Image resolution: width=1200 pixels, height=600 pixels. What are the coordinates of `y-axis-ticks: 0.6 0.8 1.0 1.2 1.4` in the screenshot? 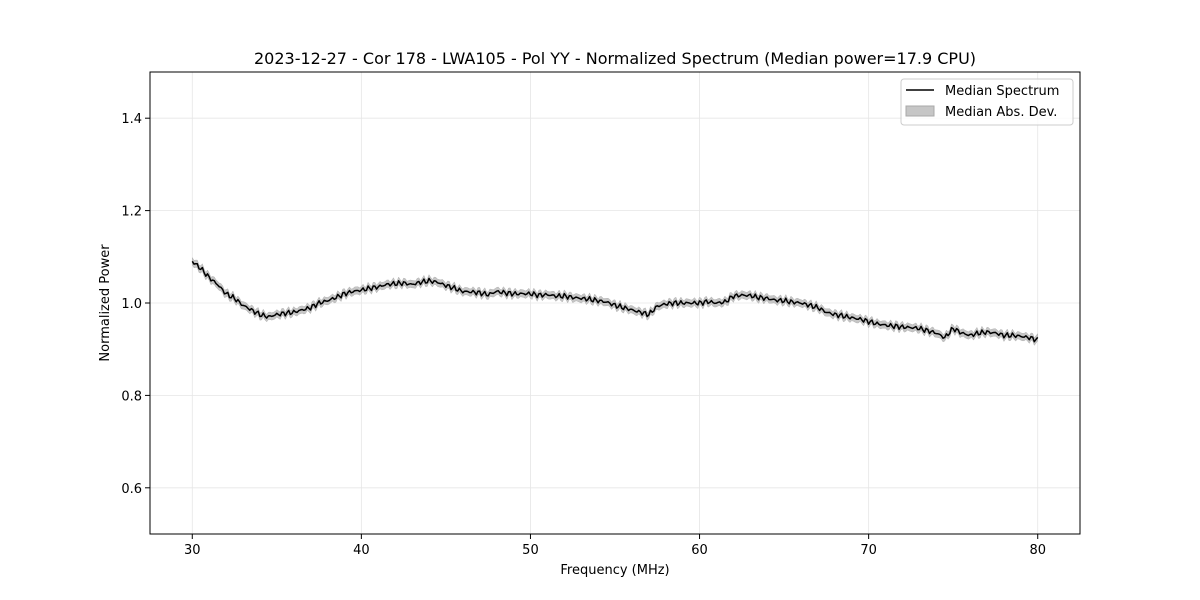 It's located at (135, 304).